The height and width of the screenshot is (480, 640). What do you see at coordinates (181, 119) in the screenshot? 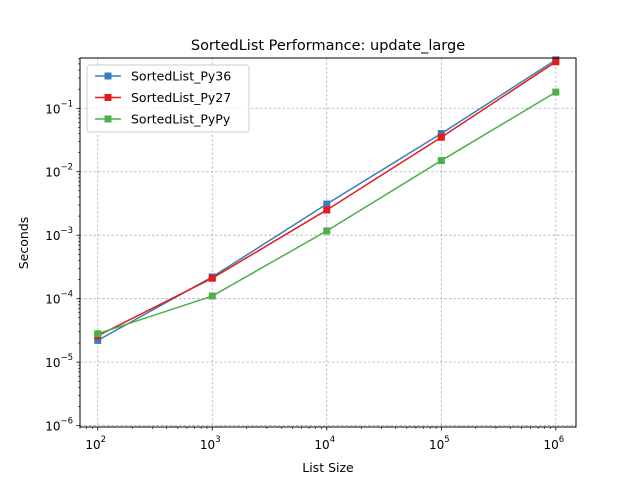
I see `legend-label: SortedList_PyPy` at bounding box center [181, 119].